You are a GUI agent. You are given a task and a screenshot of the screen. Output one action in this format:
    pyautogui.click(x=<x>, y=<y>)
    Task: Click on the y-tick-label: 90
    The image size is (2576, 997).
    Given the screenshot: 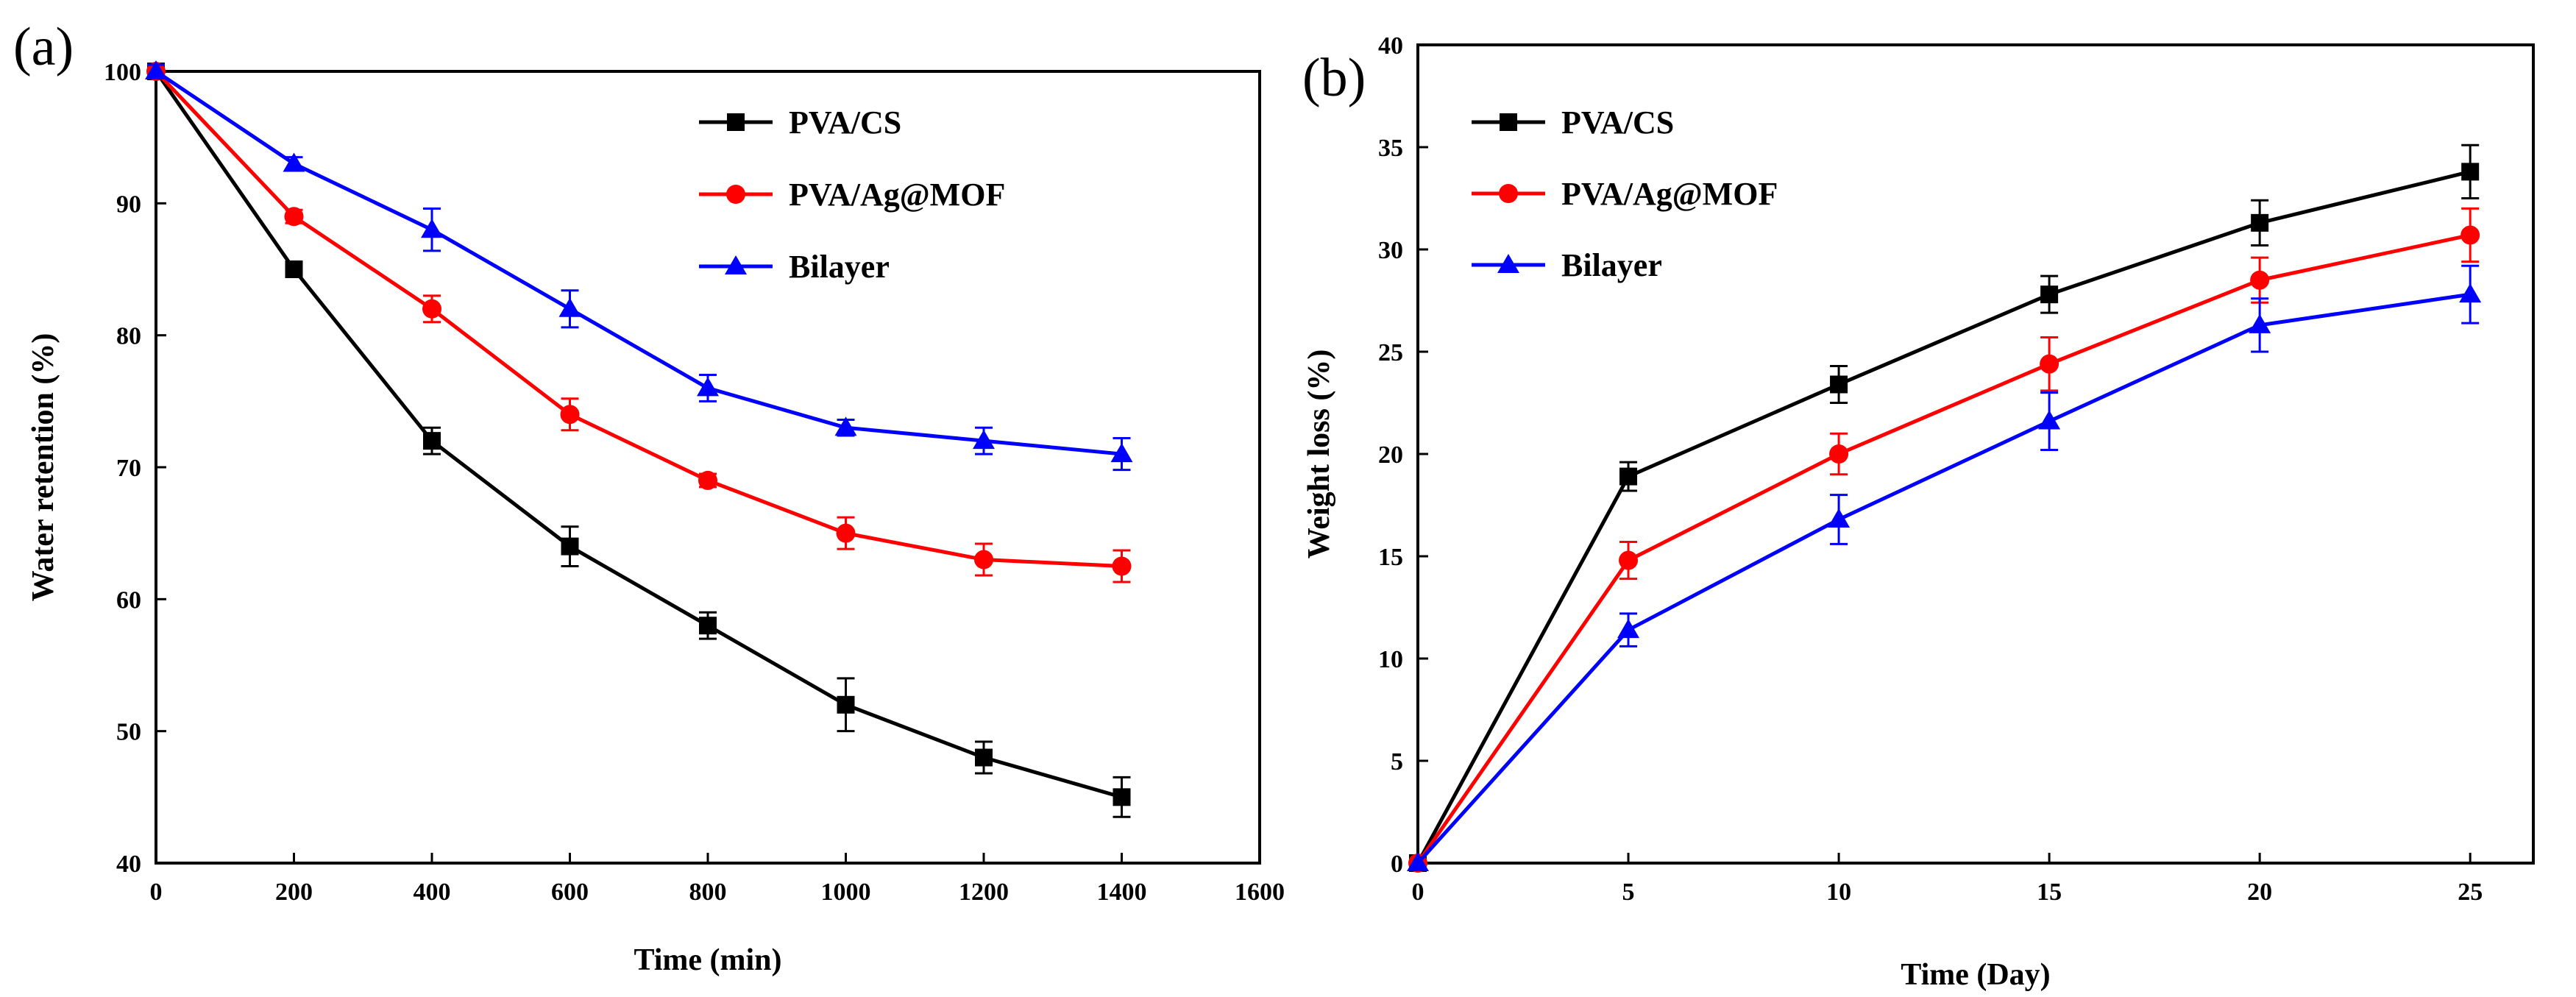 What is the action you would take?
    pyautogui.click(x=128, y=204)
    